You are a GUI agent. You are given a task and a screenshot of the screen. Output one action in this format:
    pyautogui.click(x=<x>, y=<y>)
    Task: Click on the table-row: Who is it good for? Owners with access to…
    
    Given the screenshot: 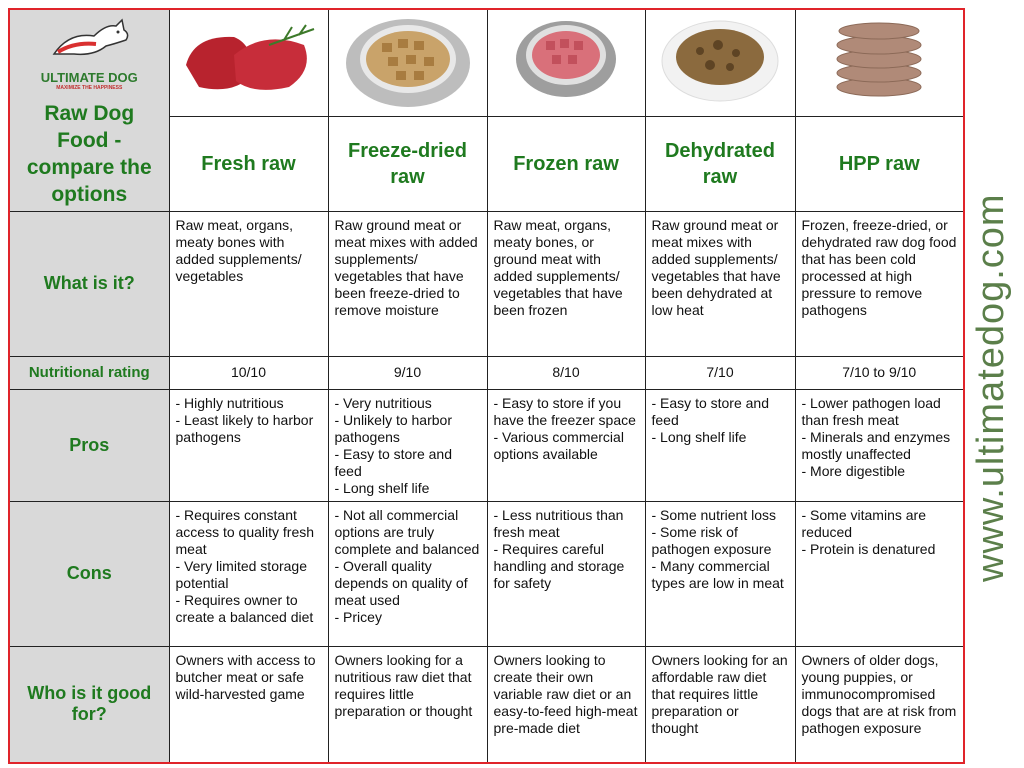 What is the action you would take?
    pyautogui.click(x=486, y=704)
    